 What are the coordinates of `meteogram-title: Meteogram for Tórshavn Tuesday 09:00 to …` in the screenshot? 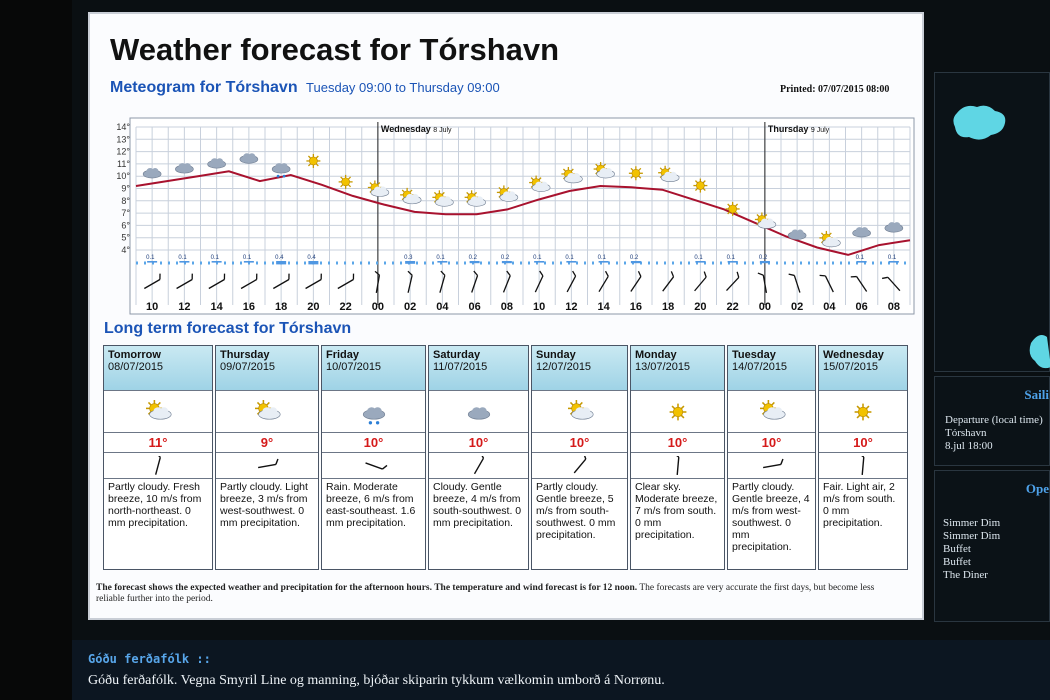 It's located at (305, 87).